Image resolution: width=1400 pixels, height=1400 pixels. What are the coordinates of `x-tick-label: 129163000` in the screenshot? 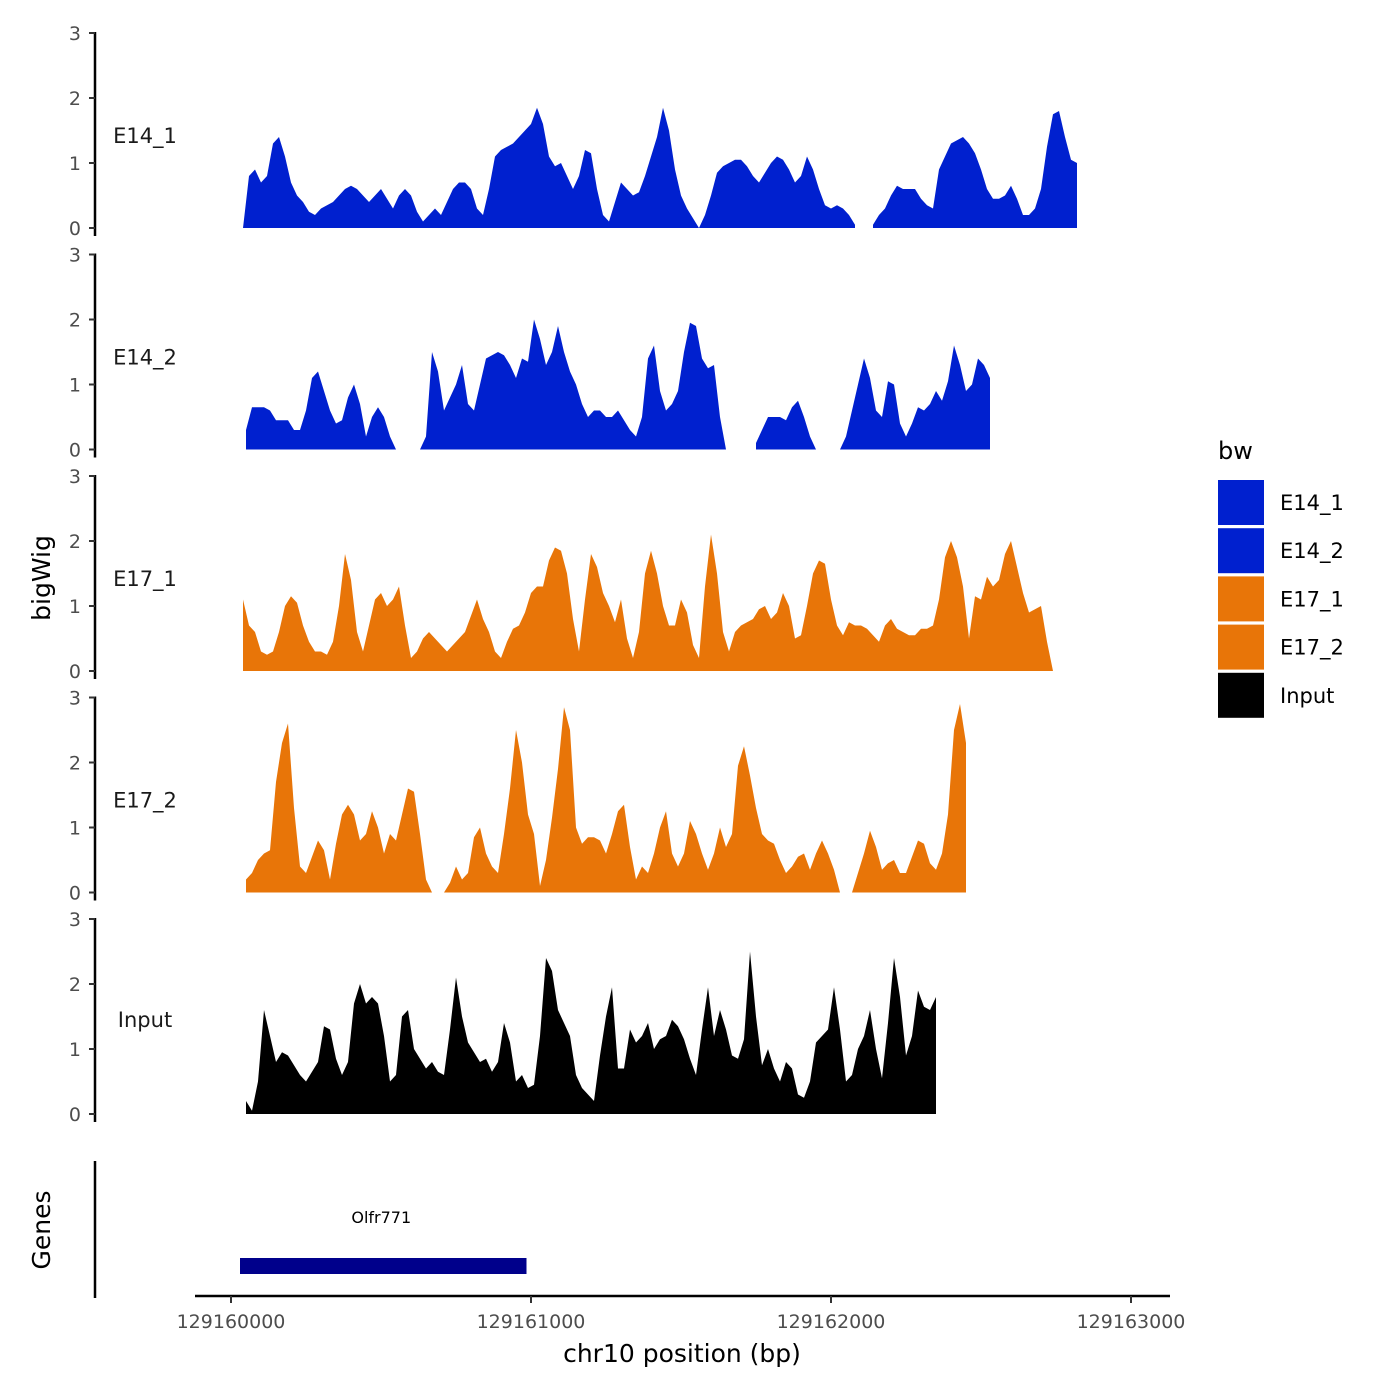 It's located at (1131, 1322).